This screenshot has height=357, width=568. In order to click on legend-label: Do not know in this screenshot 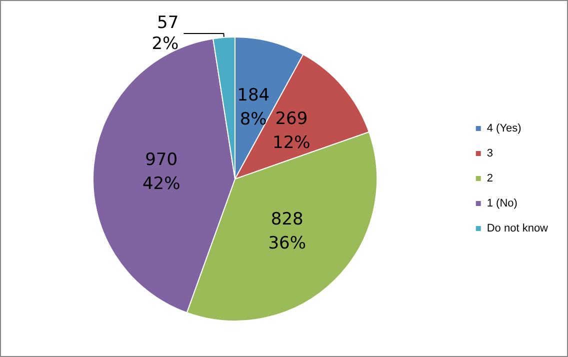, I will do `click(517, 228)`.